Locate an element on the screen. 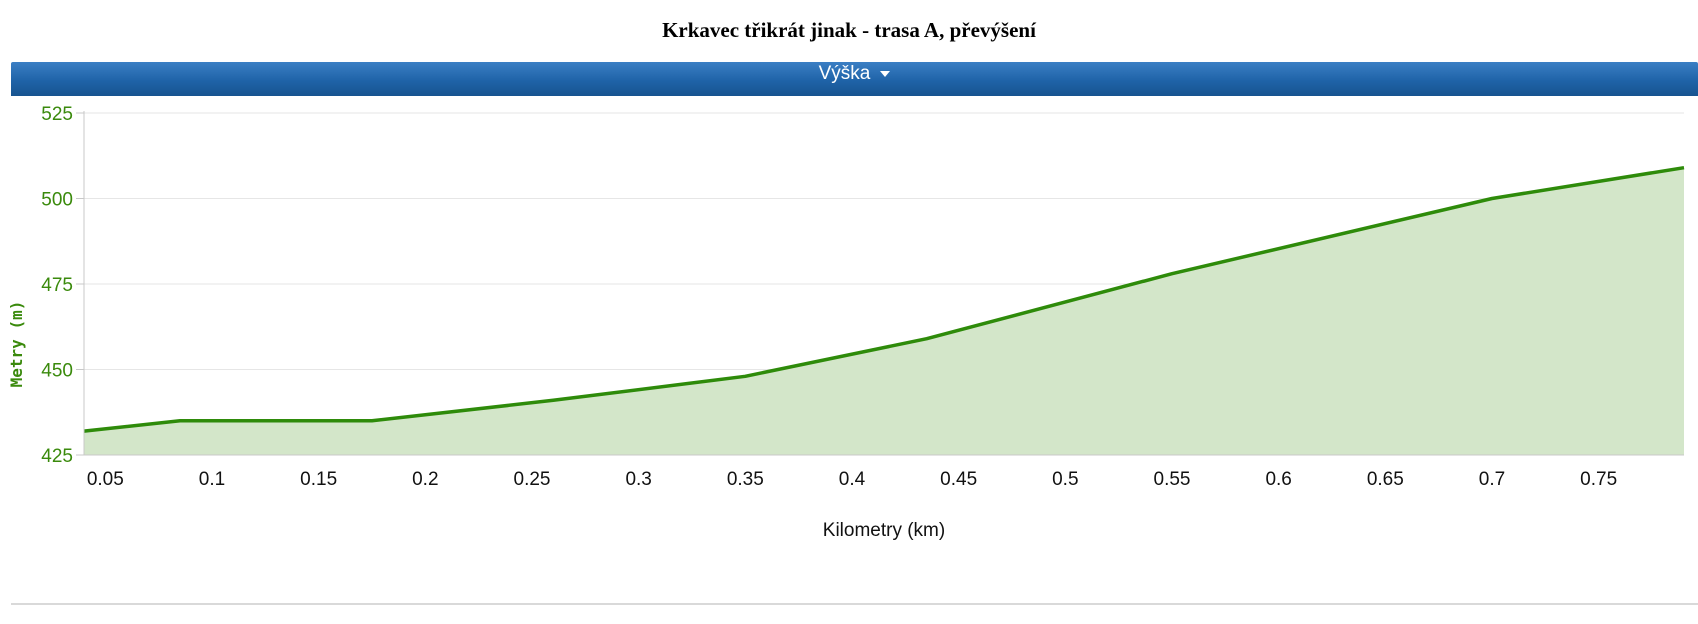 The height and width of the screenshot is (624, 1698). x-tick-label: 0.75 is located at coordinates (1598, 479).